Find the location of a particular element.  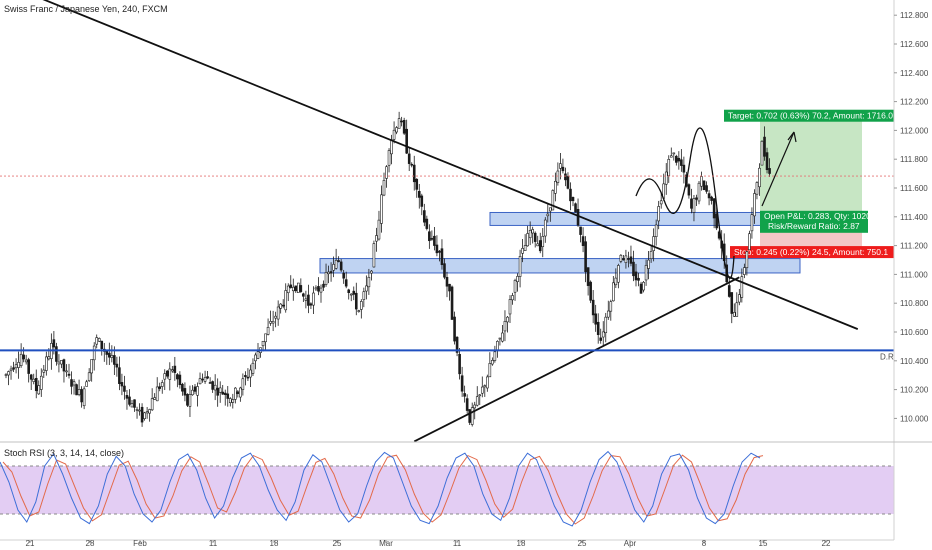

time-tick-label: 11 is located at coordinates (213, 543).